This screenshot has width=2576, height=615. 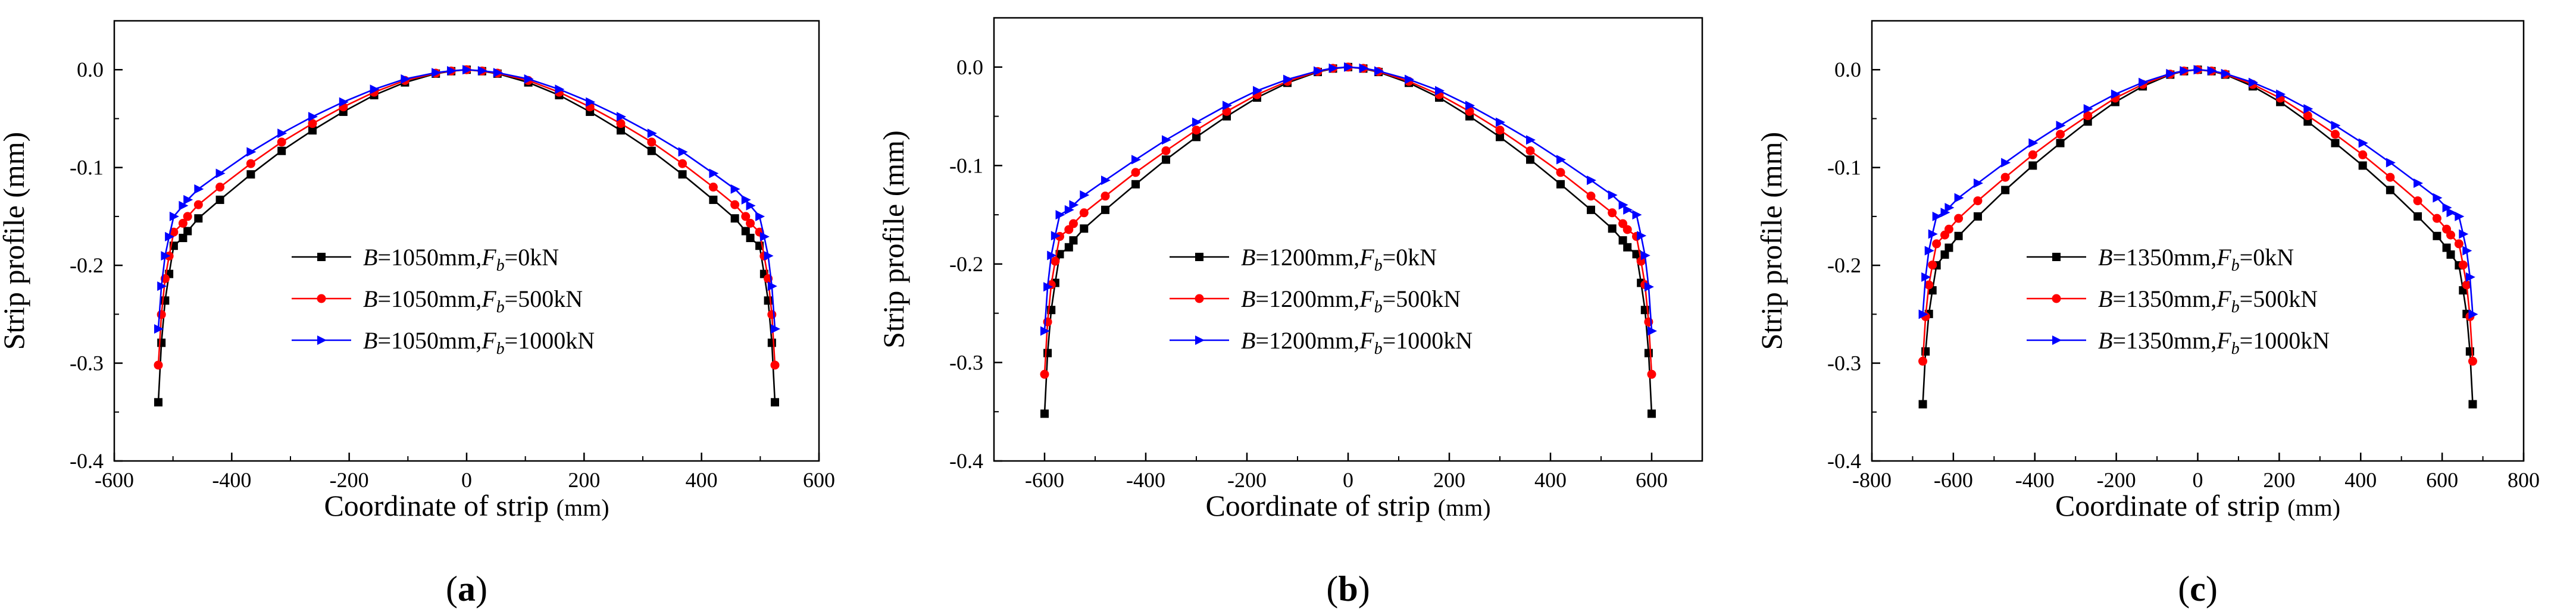 What do you see at coordinates (1339, 259) in the screenshot?
I see `legend-label: B=1200mm,Fb=0kN` at bounding box center [1339, 259].